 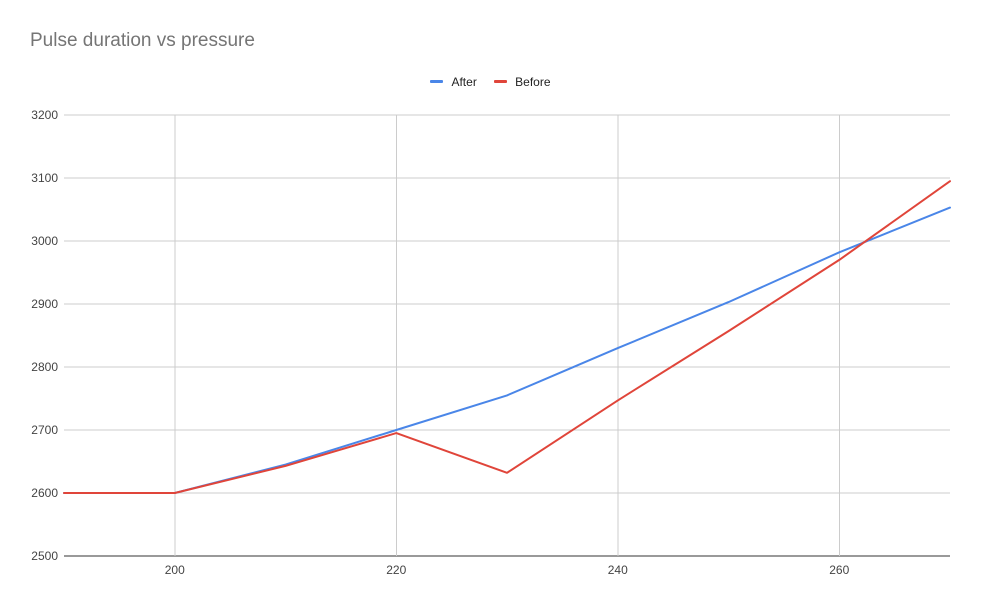 I want to click on legend-swatch-after, so click(x=437, y=81).